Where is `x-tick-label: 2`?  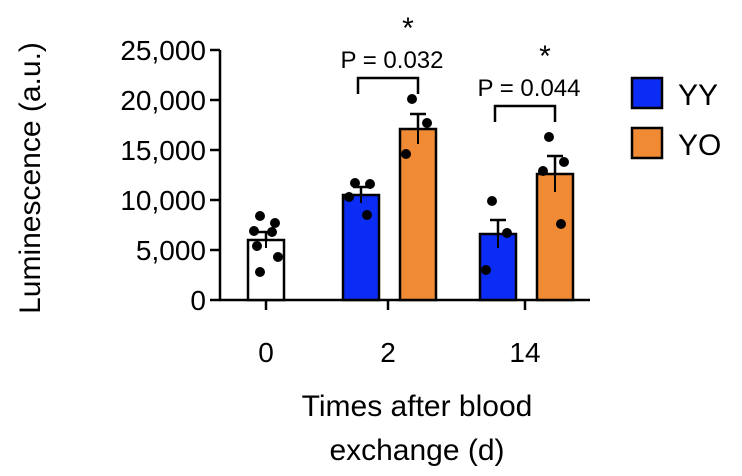
x-tick-label: 2 is located at coordinates (388, 352).